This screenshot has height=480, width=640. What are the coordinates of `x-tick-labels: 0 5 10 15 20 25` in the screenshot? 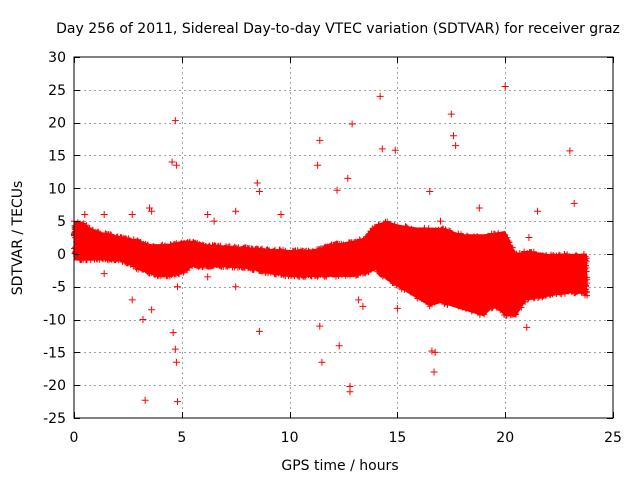 It's located at (346, 438).